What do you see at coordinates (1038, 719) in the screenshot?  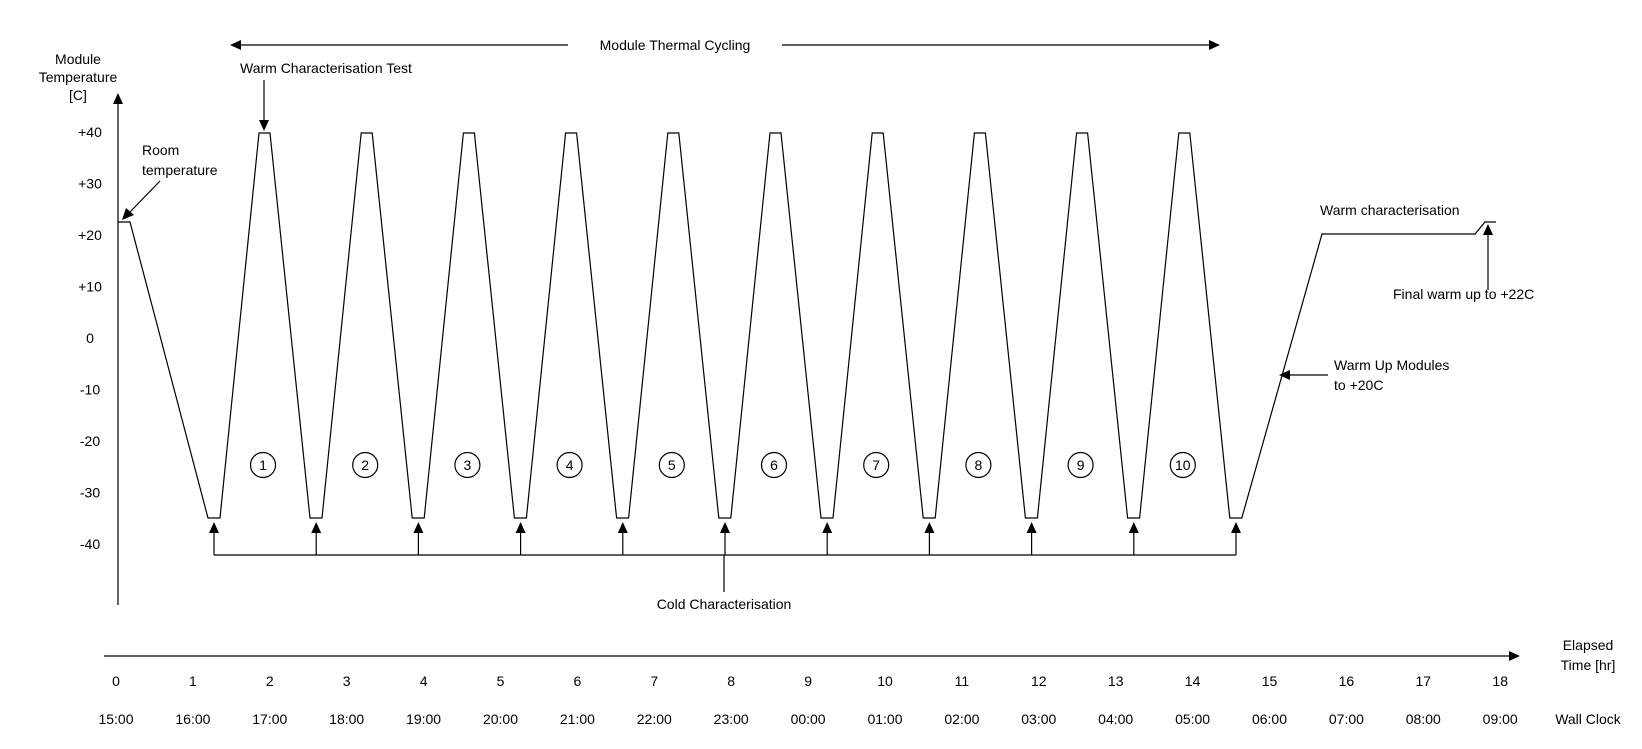 I see `wall-clock-tick-label: 03:00` at bounding box center [1038, 719].